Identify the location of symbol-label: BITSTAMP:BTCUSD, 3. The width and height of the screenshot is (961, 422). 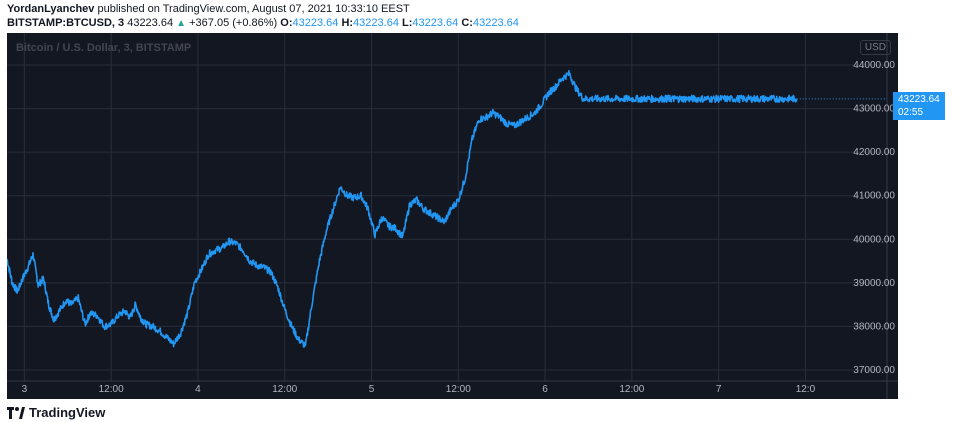
(66, 23).